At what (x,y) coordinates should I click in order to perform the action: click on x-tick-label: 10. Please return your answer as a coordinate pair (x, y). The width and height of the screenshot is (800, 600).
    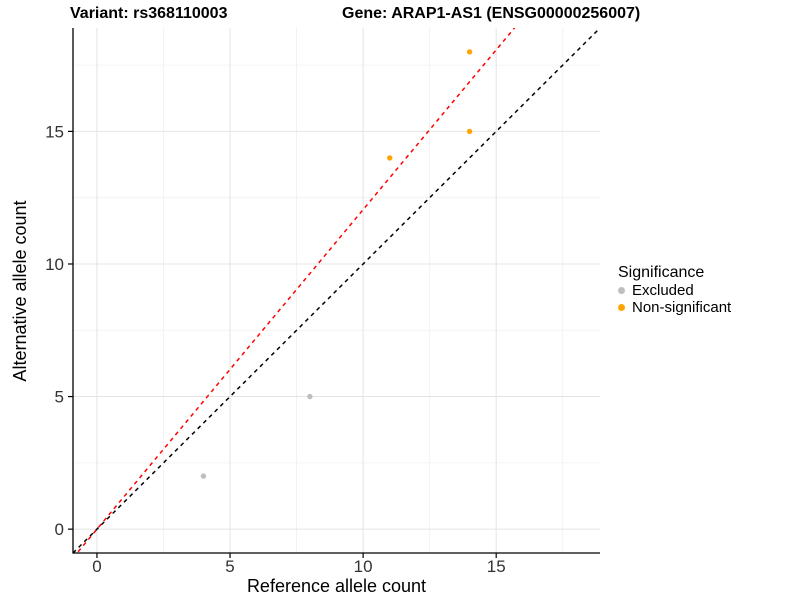
    Looking at the image, I should click on (363, 566).